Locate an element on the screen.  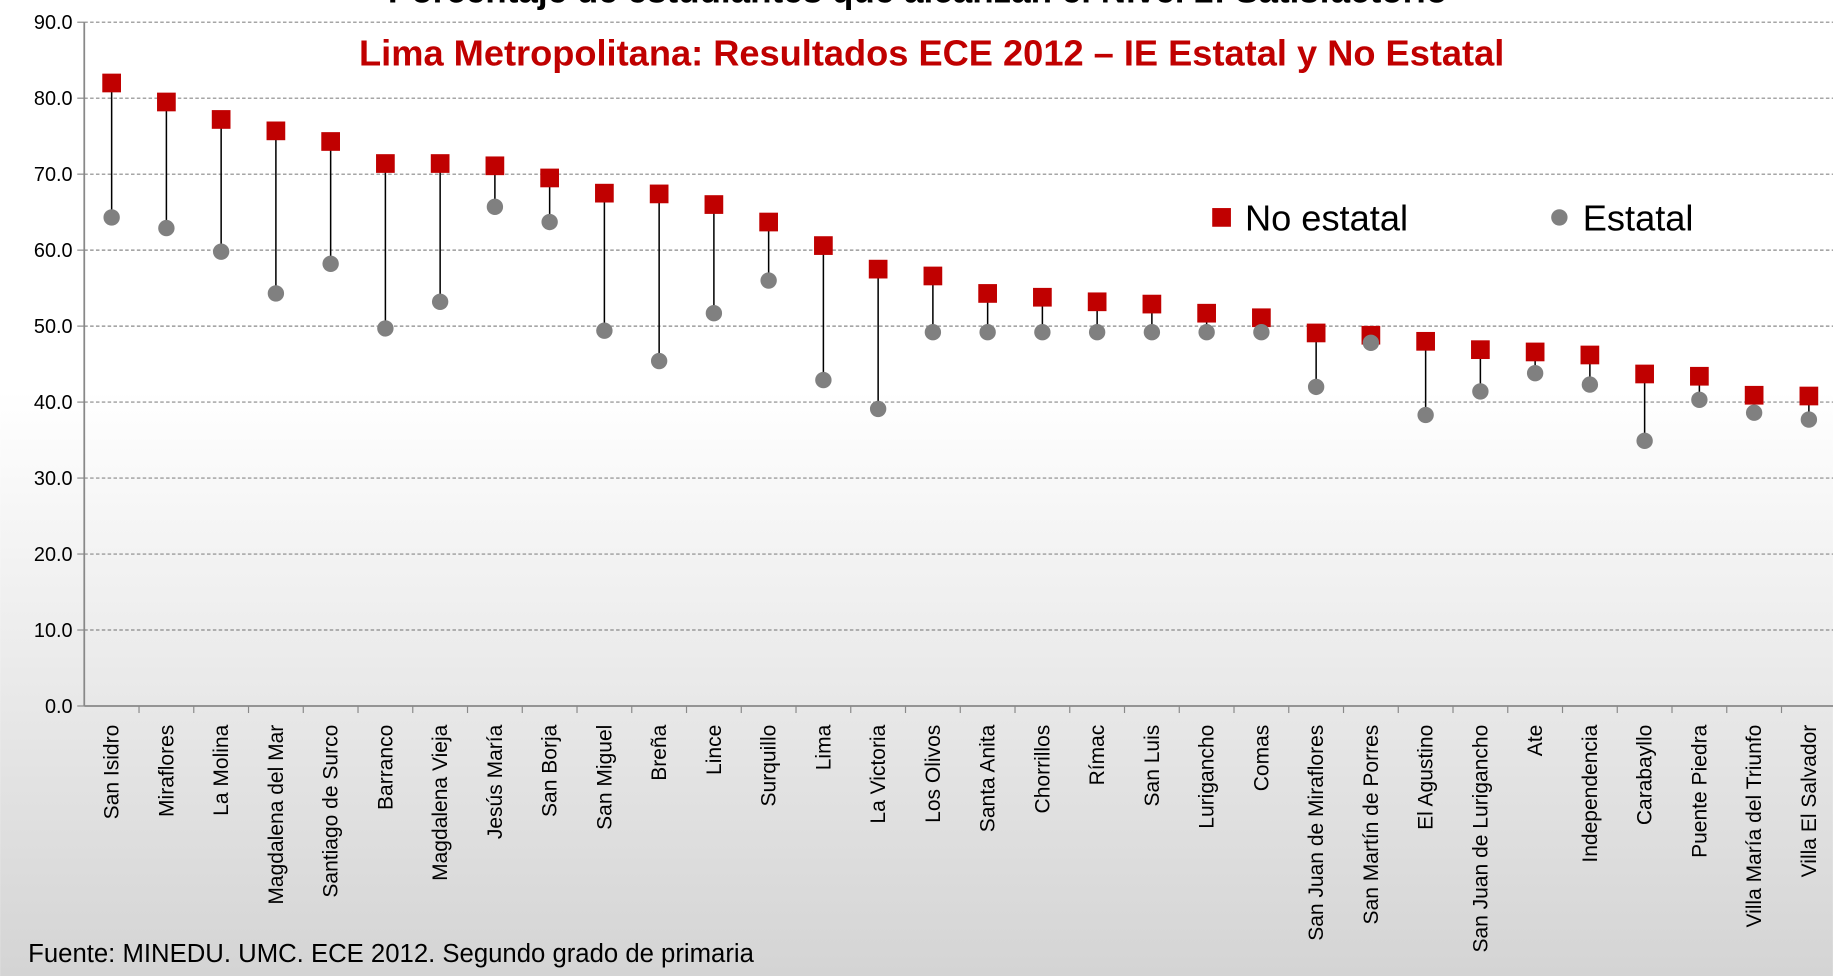
x-tick-label: Surquillo is located at coordinates (769, 766).